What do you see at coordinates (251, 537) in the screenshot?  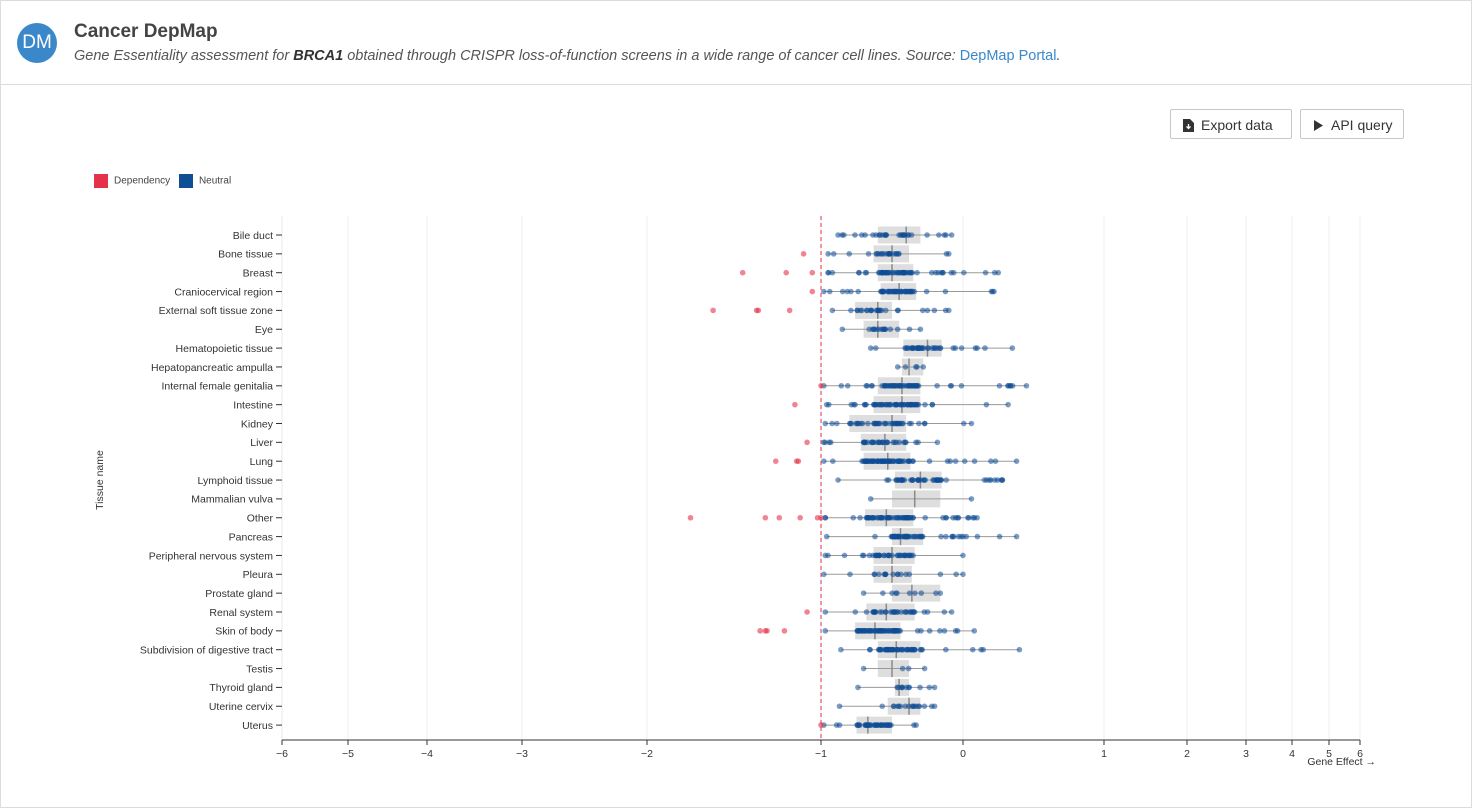 I see `y-tick-label: Pancreas` at bounding box center [251, 537].